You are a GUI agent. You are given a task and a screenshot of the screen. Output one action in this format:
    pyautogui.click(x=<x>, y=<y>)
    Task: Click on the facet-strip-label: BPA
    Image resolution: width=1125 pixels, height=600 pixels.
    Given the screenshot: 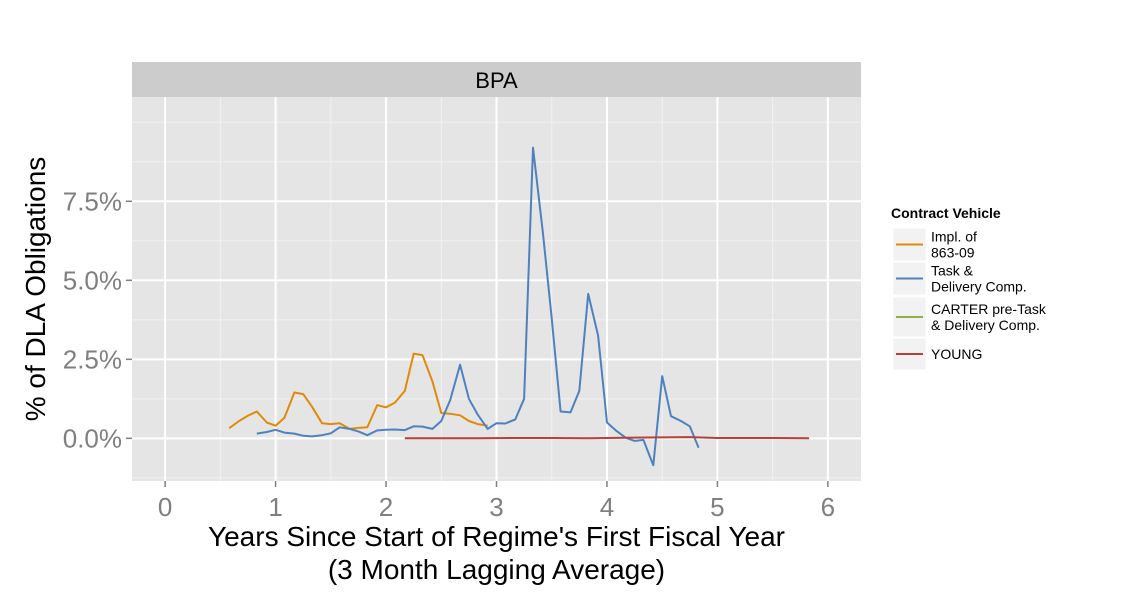 What is the action you would take?
    pyautogui.click(x=496, y=80)
    